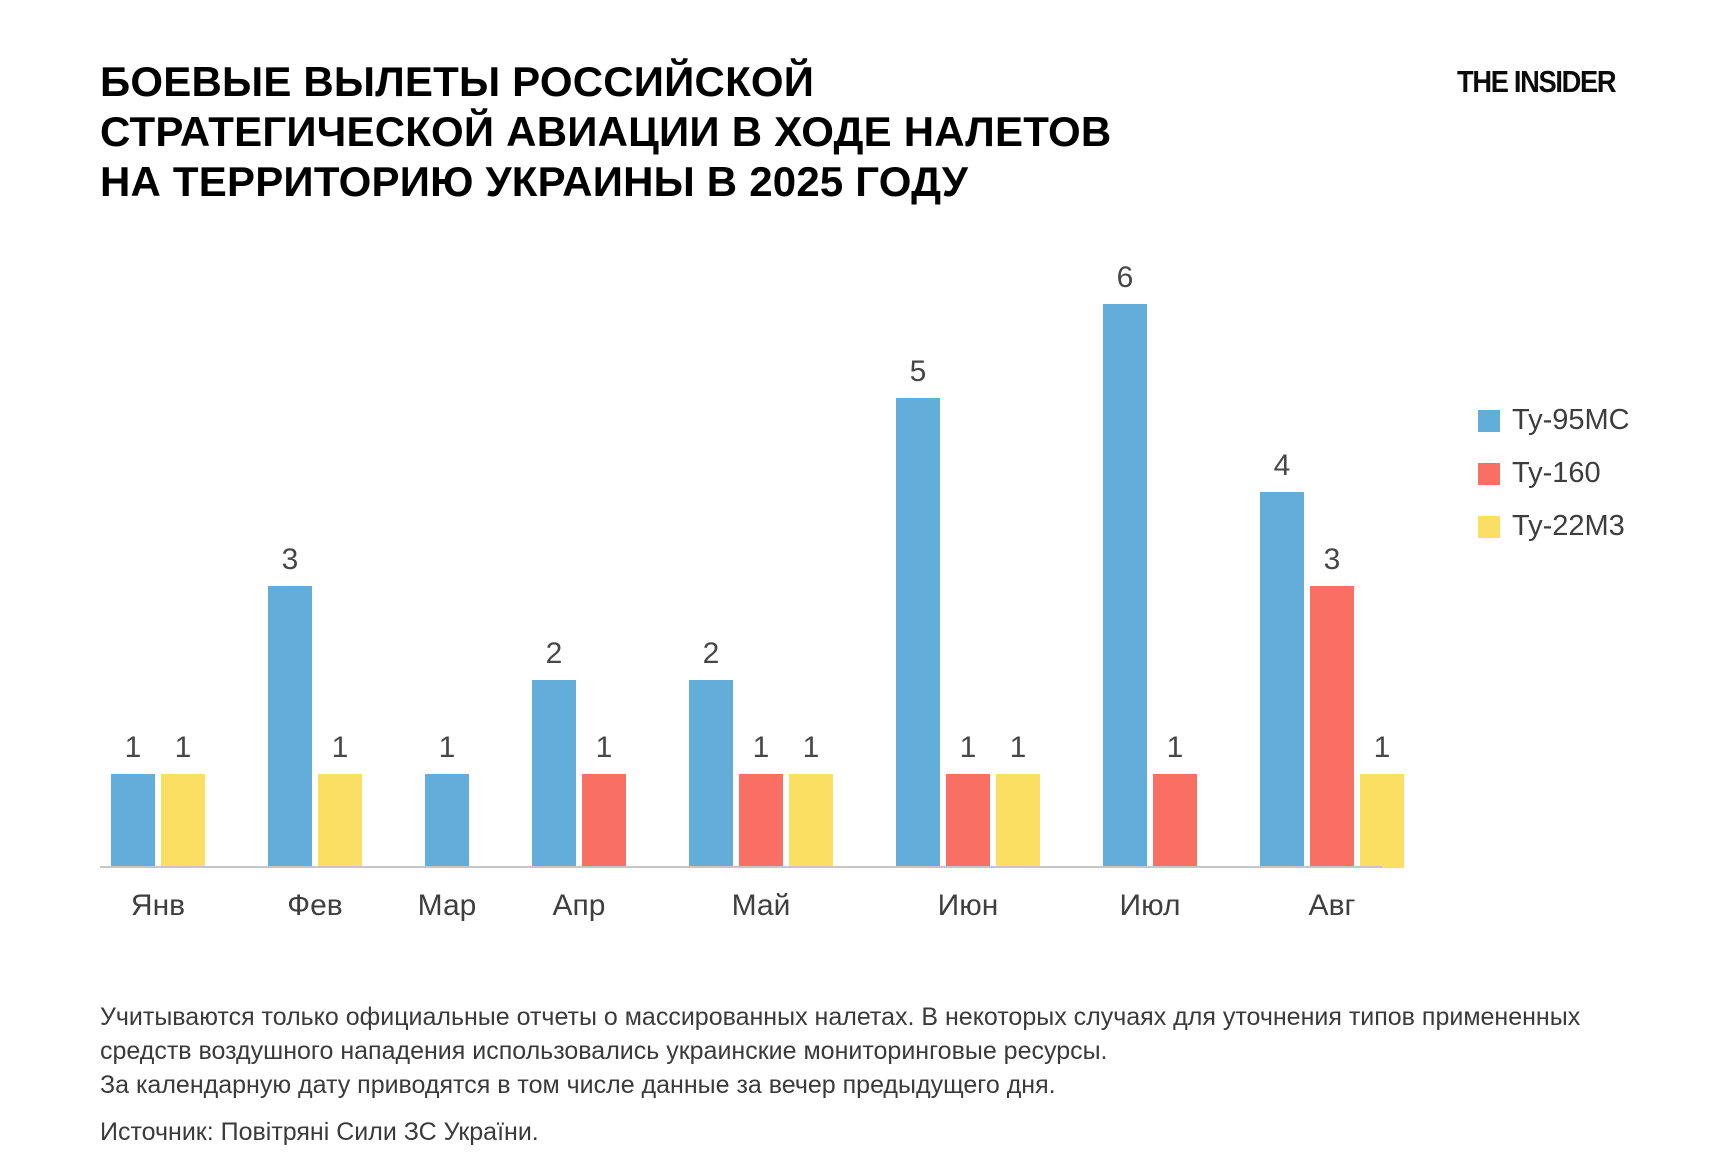 The width and height of the screenshot is (1732, 1155). What do you see at coordinates (811, 799) in the screenshot?
I see `bar-Ту-22М3-Май: 1` at bounding box center [811, 799].